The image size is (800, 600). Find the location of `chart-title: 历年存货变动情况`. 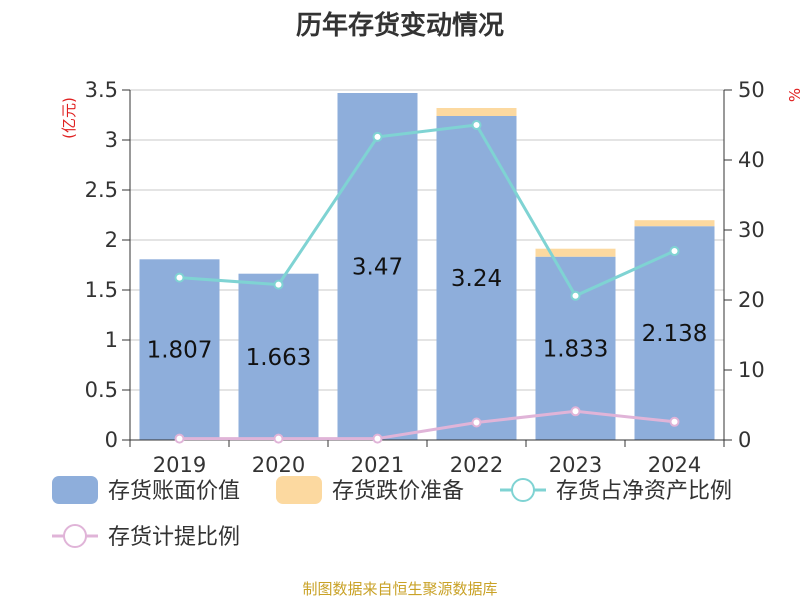

chart-title: 历年存货变动情况 is located at coordinates (400, 25).